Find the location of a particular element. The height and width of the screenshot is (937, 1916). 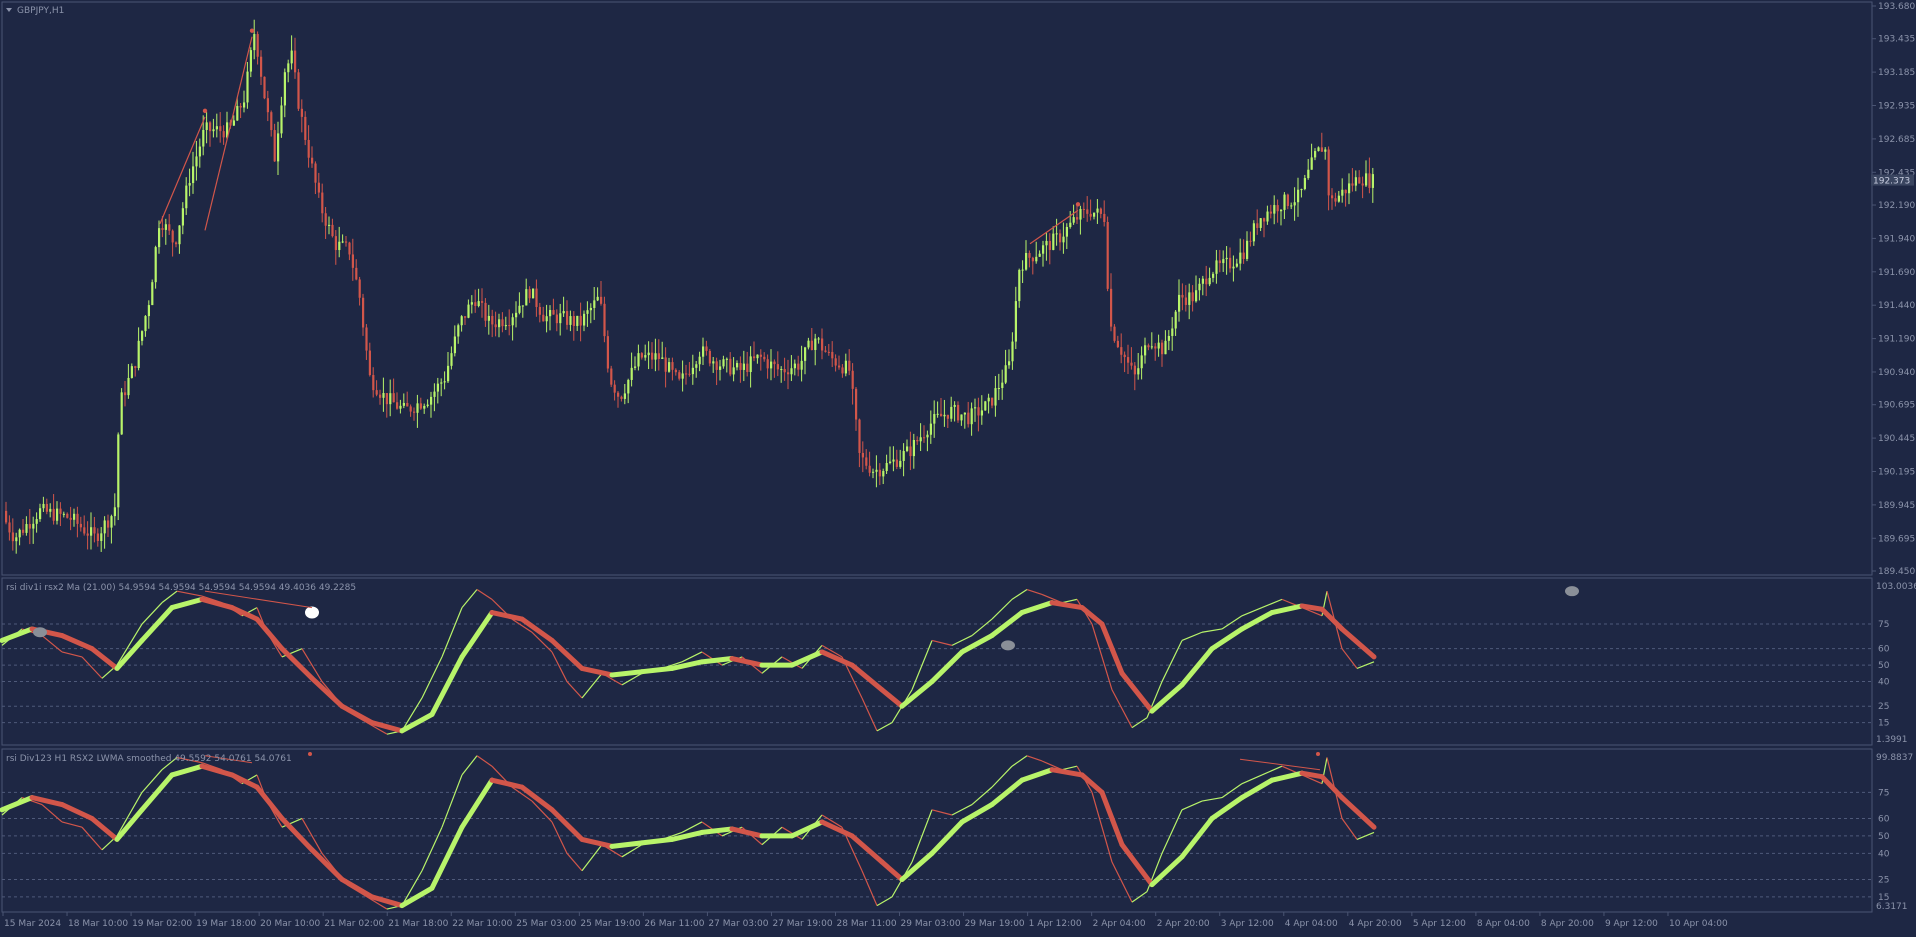

time-tick-label: 1 Apr 12:00 is located at coordinates (1055, 924).